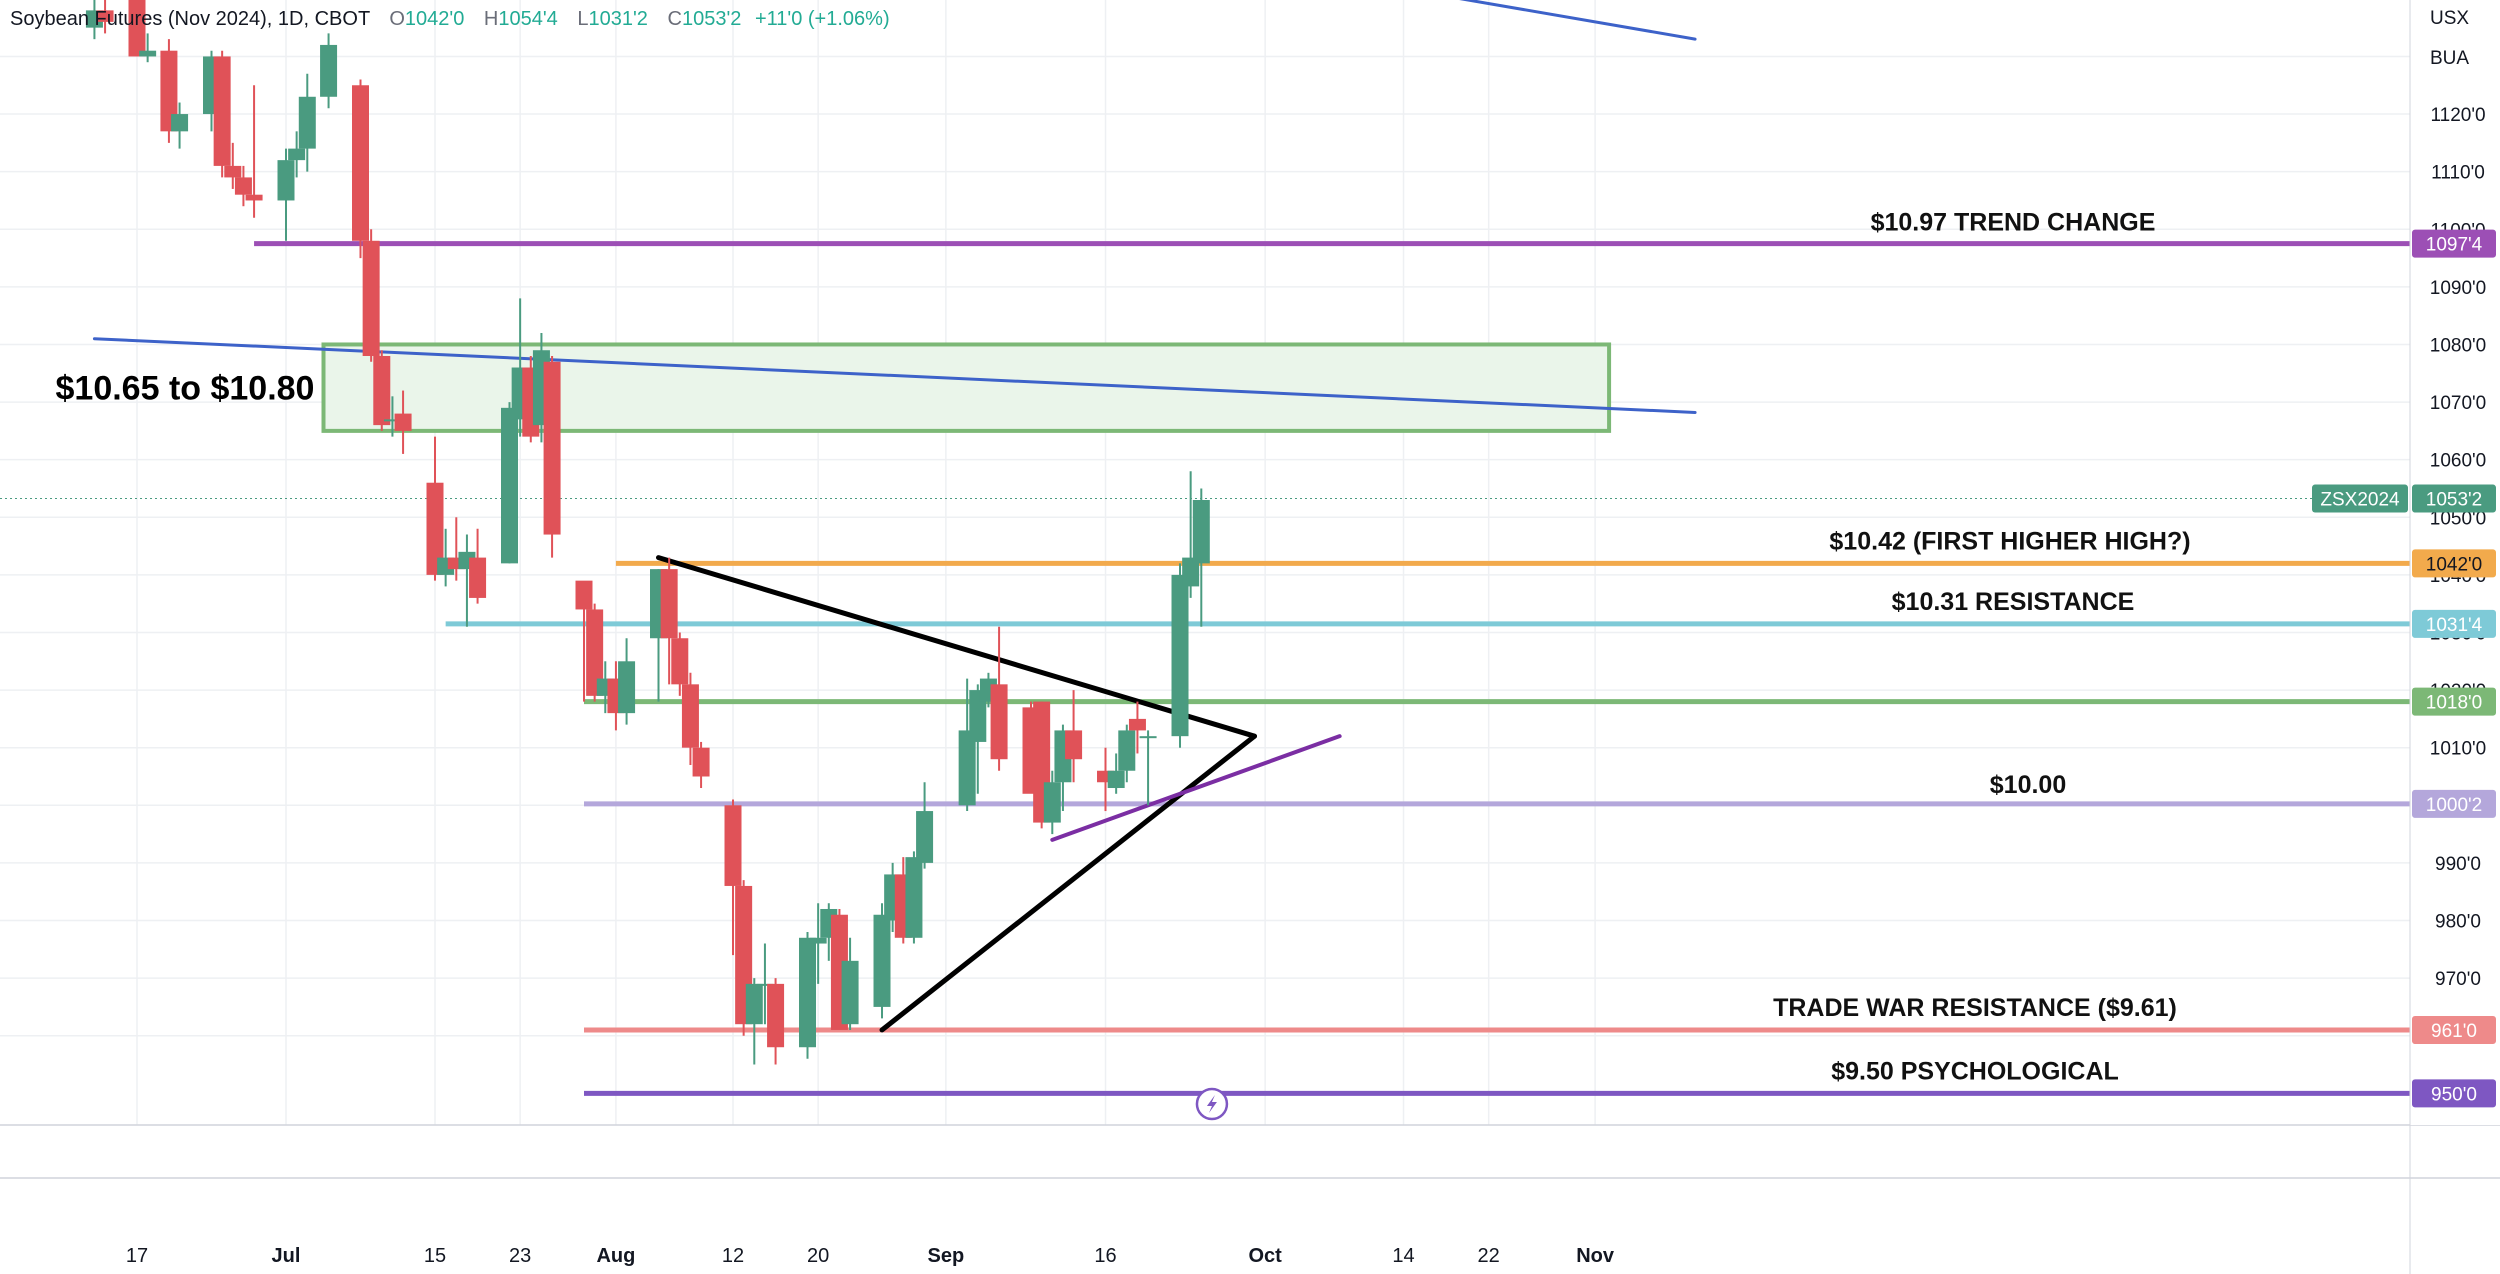  I want to click on price-tick-label: 980'0, so click(2458, 922).